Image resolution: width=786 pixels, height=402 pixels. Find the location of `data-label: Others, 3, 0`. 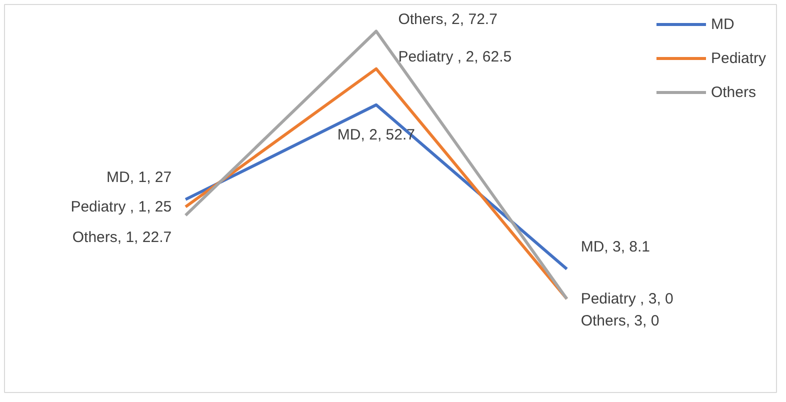

data-label: Others, 3, 0 is located at coordinates (620, 321).